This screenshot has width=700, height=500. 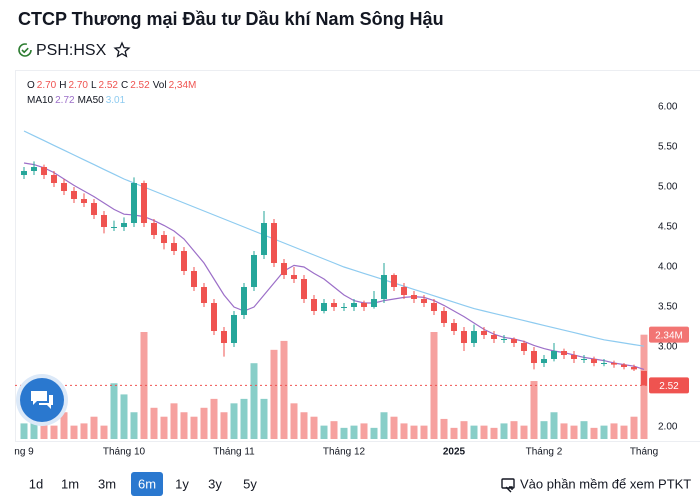 I want to click on watchlist-star, so click(x=122, y=49).